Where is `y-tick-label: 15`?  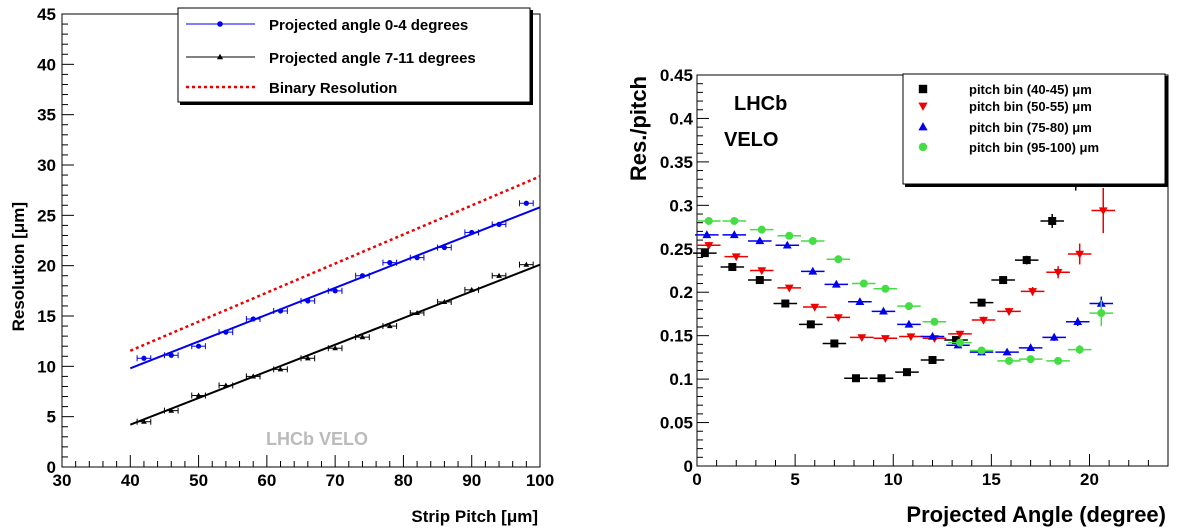
y-tick-label: 15 is located at coordinates (46, 316).